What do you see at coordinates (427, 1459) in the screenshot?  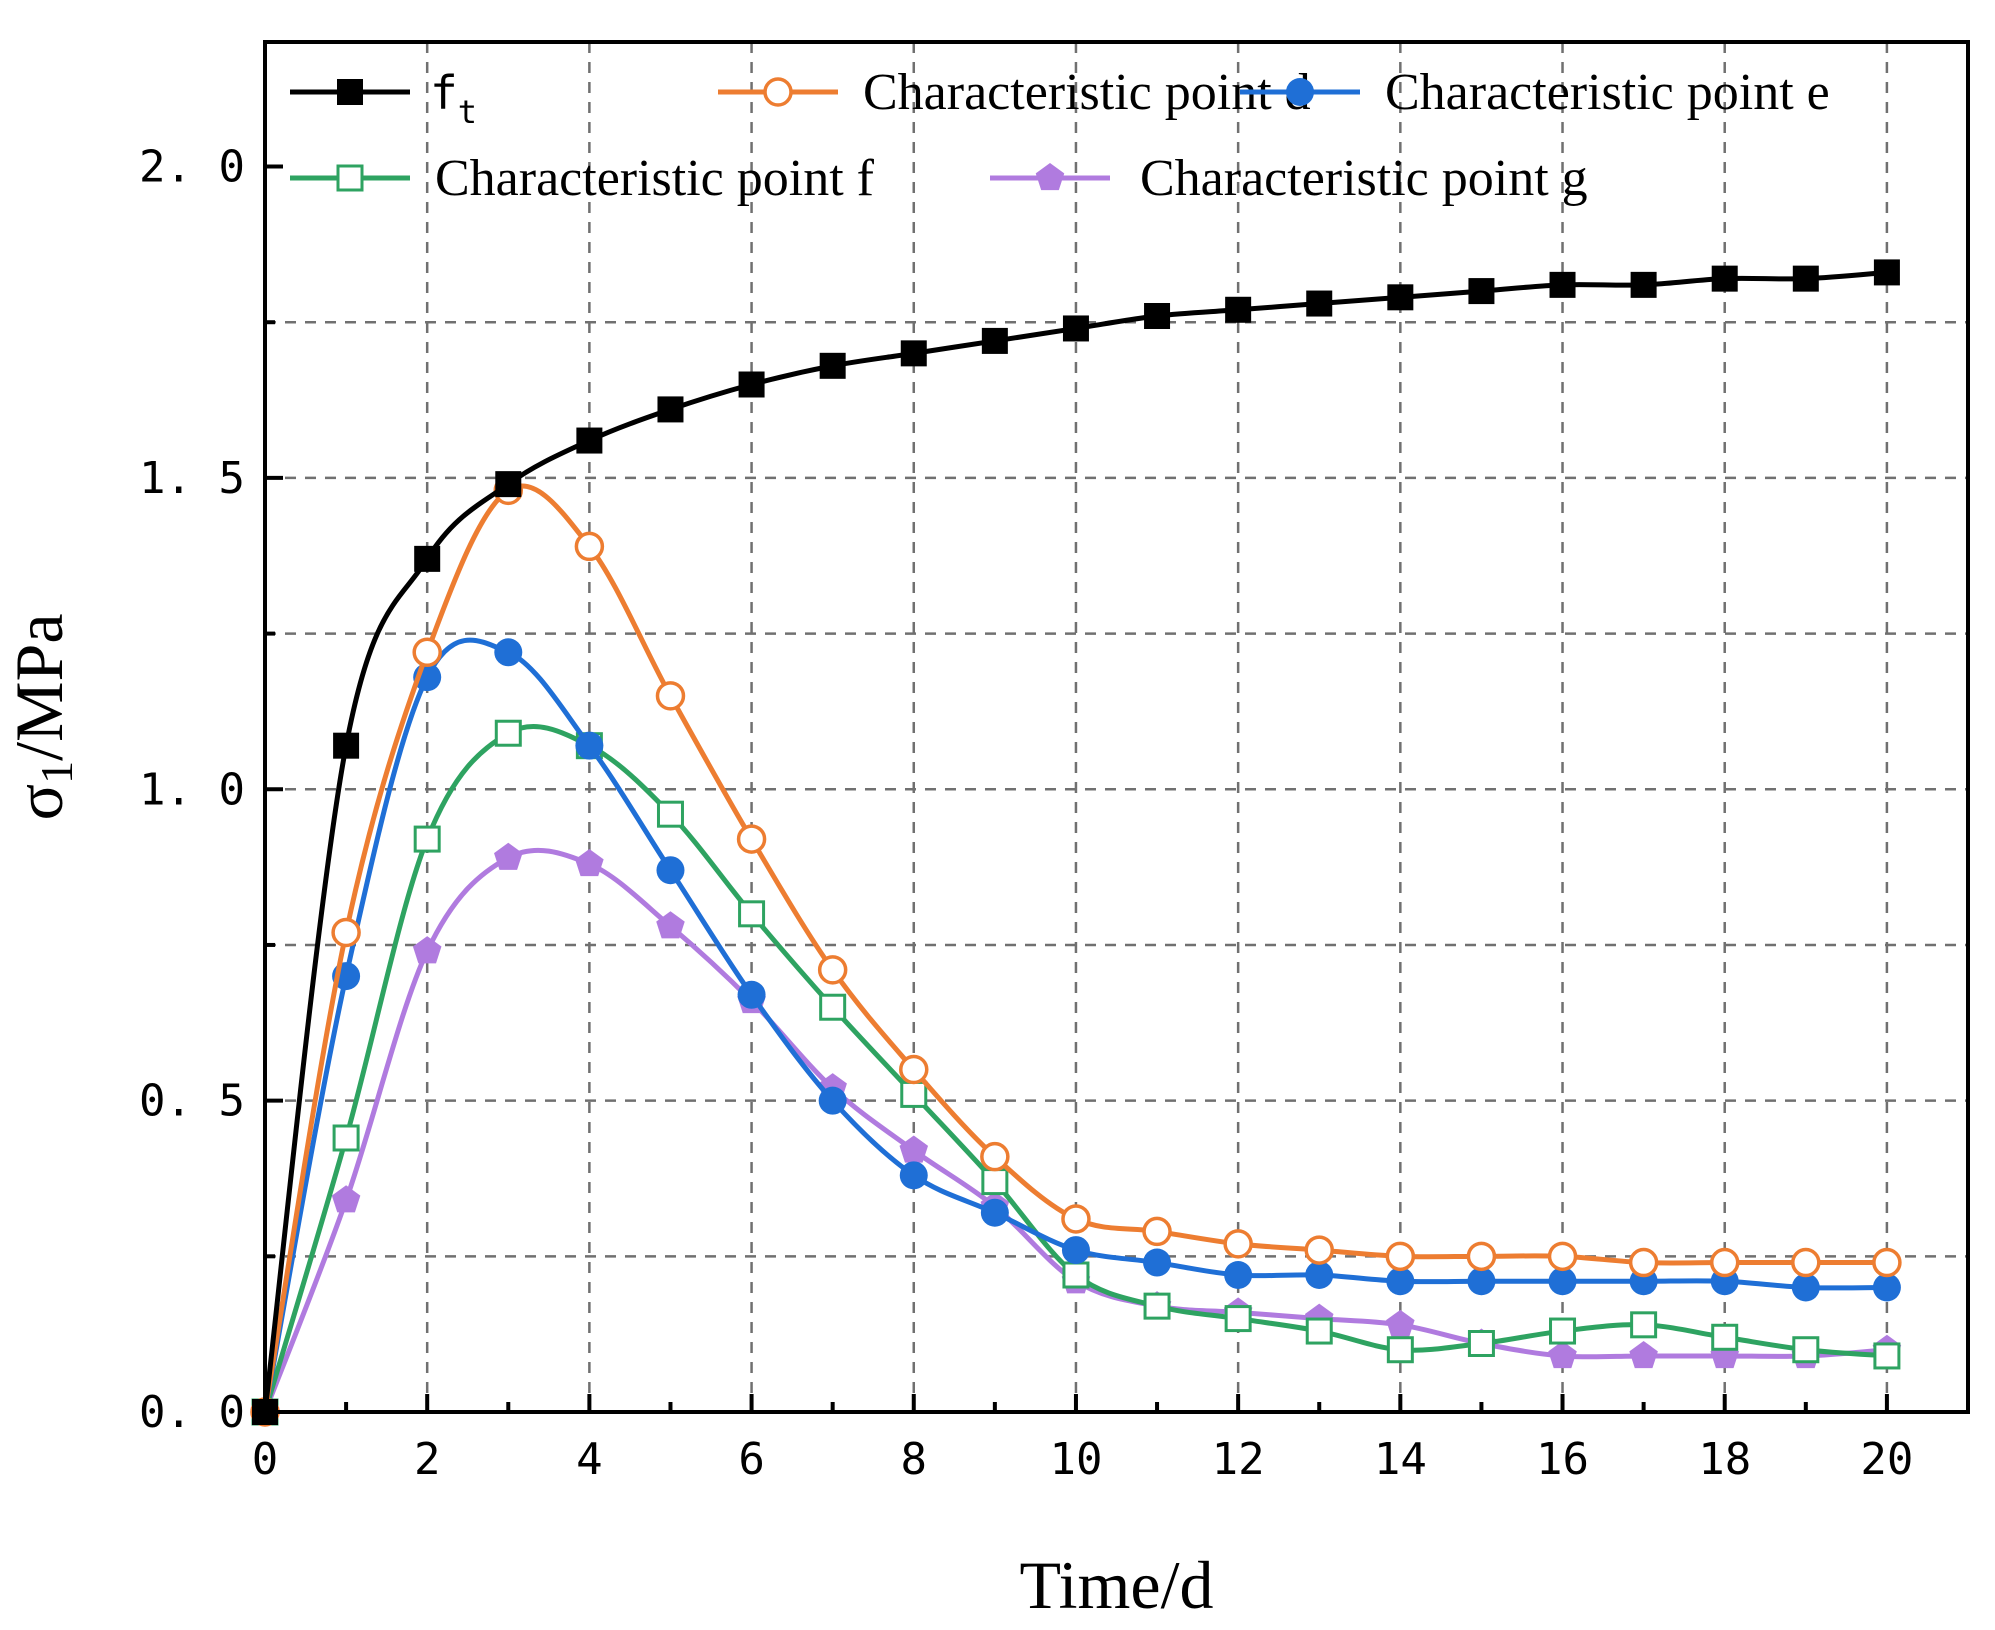 I see `x-tick-label: 2` at bounding box center [427, 1459].